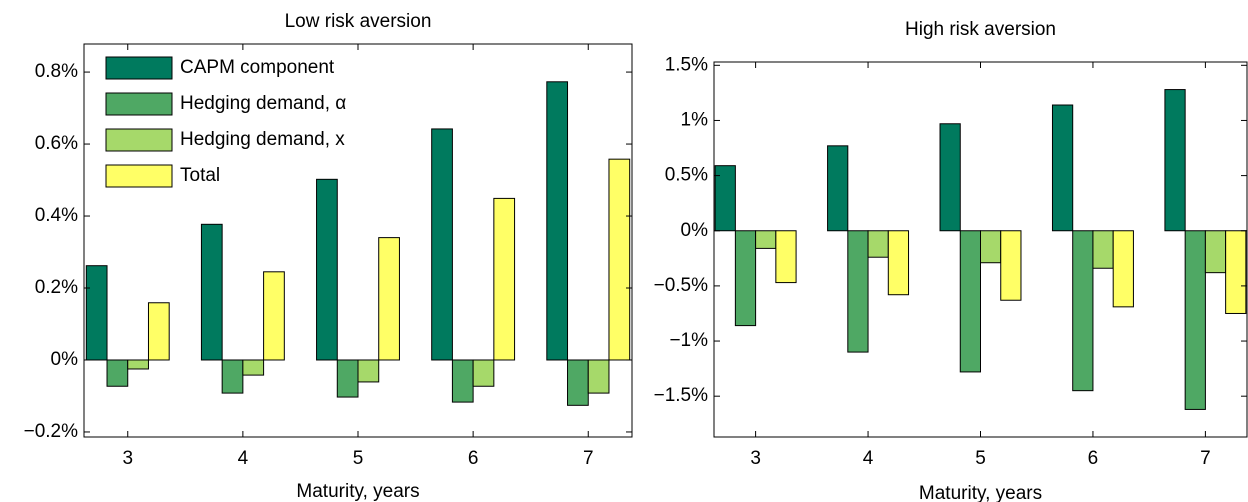 Image resolution: width=1248 pixels, height=502 pixels. Describe the element at coordinates (56, 287) in the screenshot. I see `y-tick-label: 0.2%` at that location.